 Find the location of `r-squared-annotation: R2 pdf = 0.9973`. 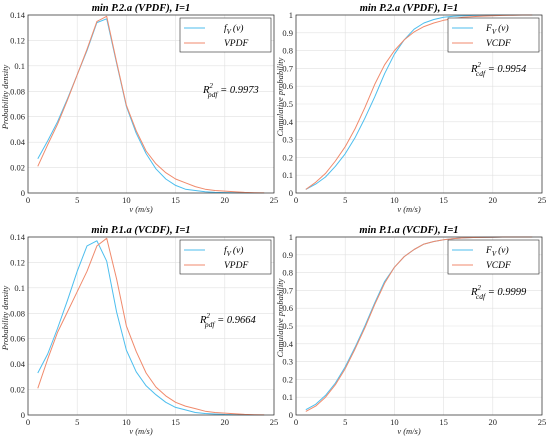

r-squared-annotation: R2 pdf = 0.9973 is located at coordinates (230, 90).